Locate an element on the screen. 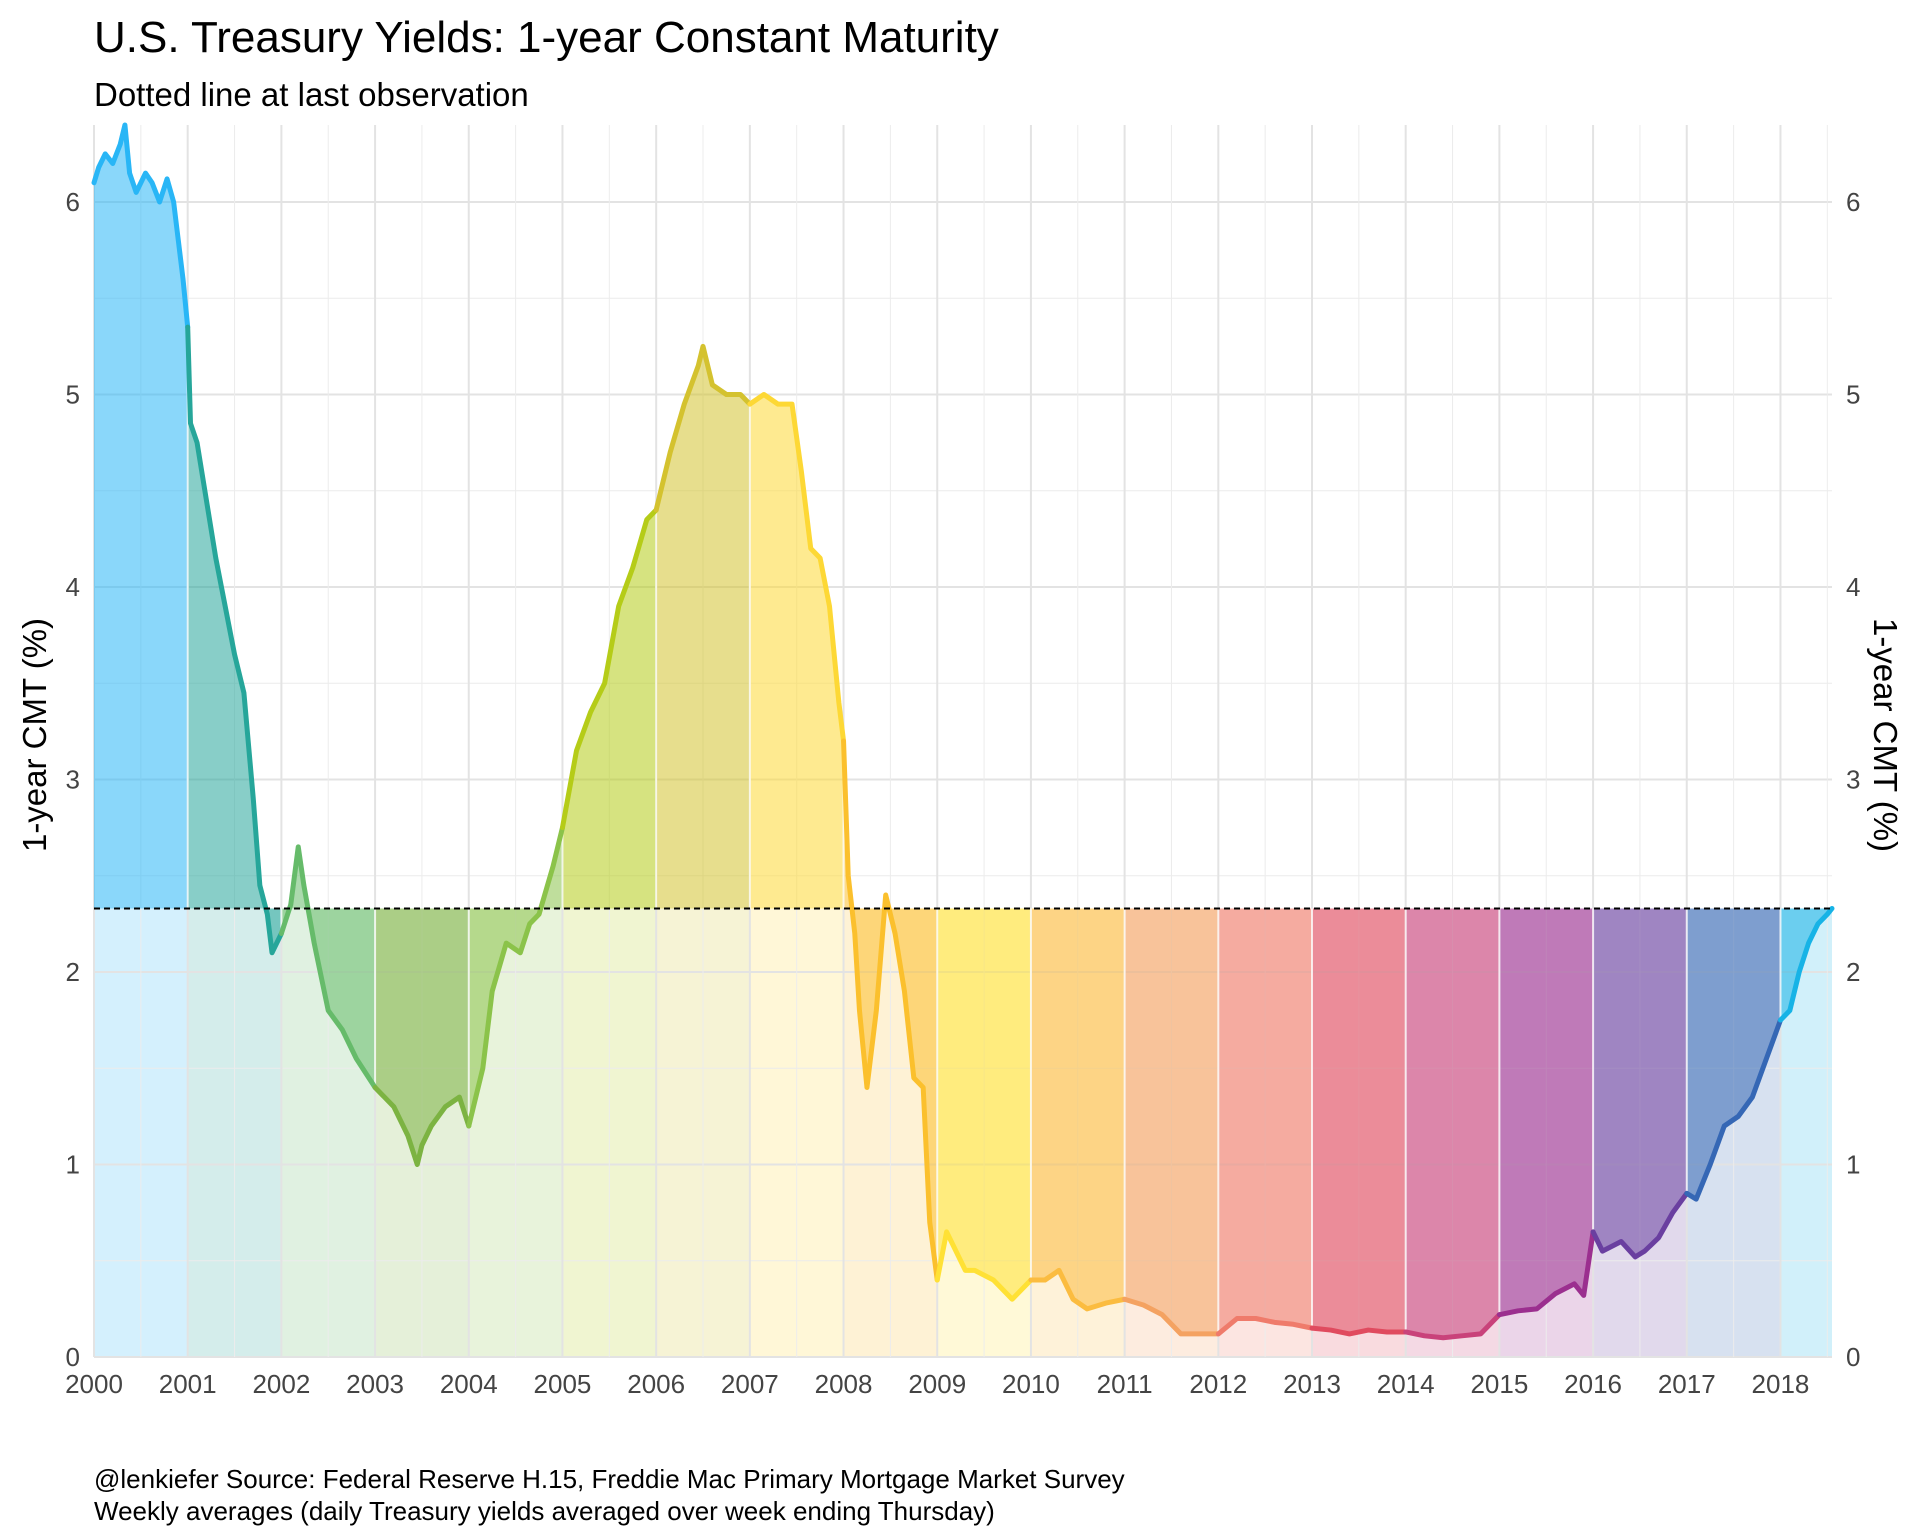 The width and height of the screenshot is (1920, 1536). y-axis-right: 0 1 2 3 4 5 6 is located at coordinates (1853, 779).